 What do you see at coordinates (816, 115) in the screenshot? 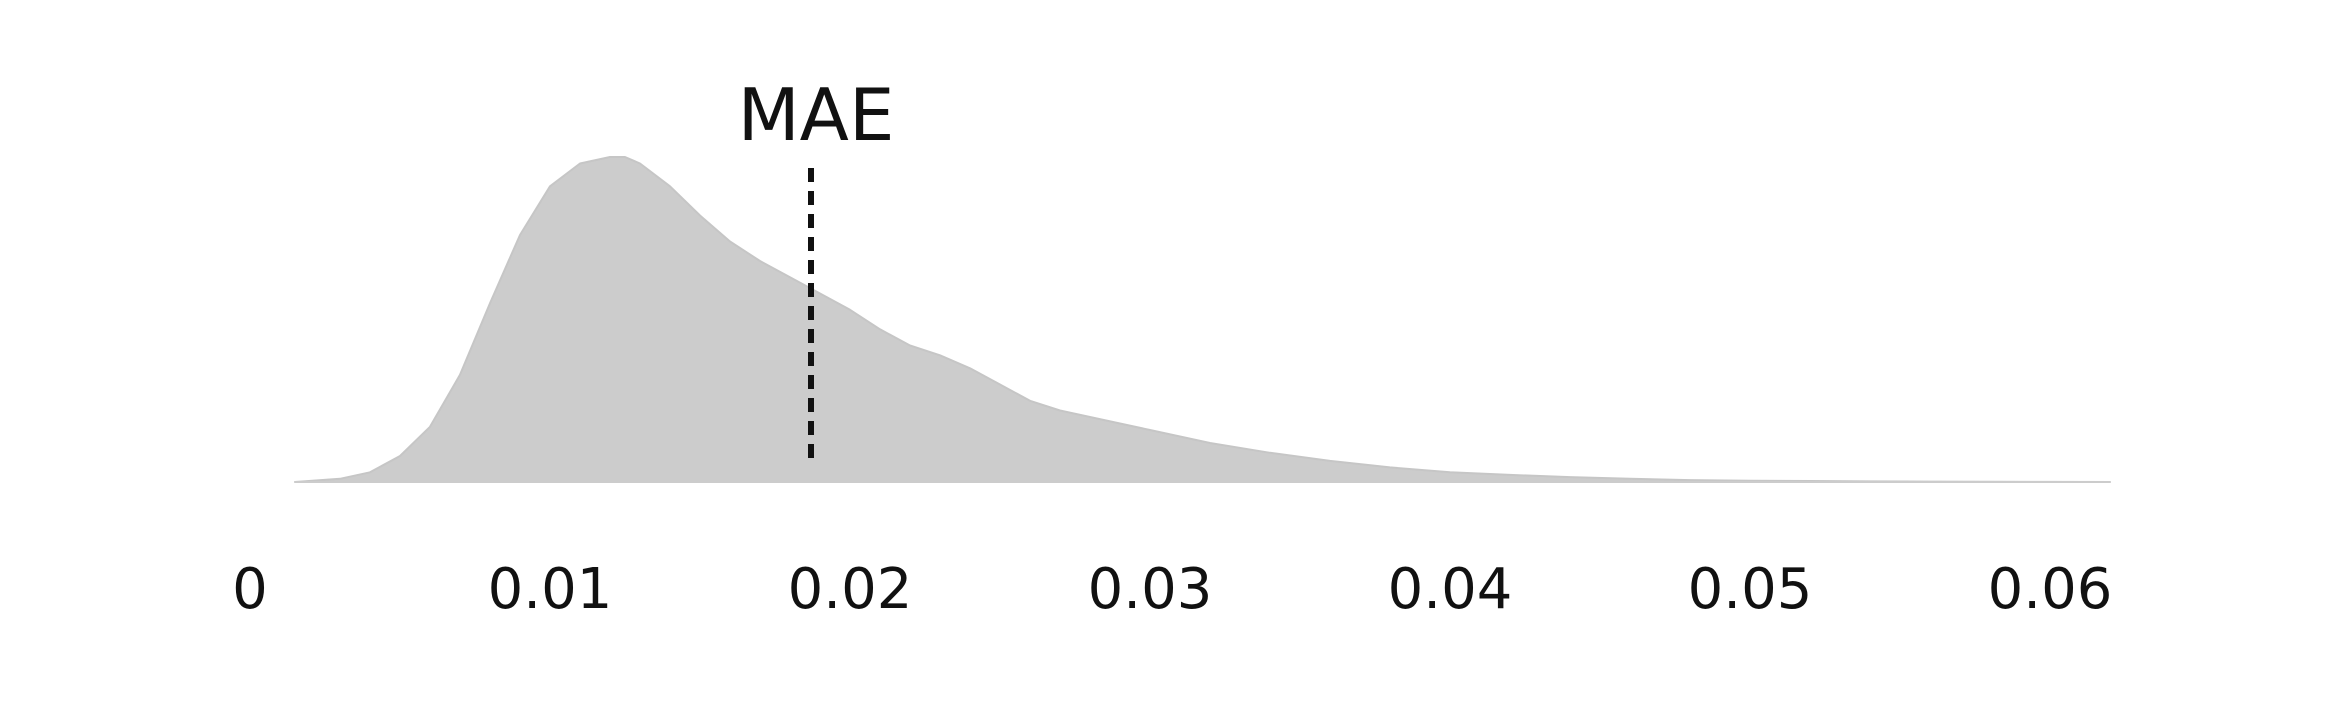
I see `mae-label: MAE` at bounding box center [816, 115].